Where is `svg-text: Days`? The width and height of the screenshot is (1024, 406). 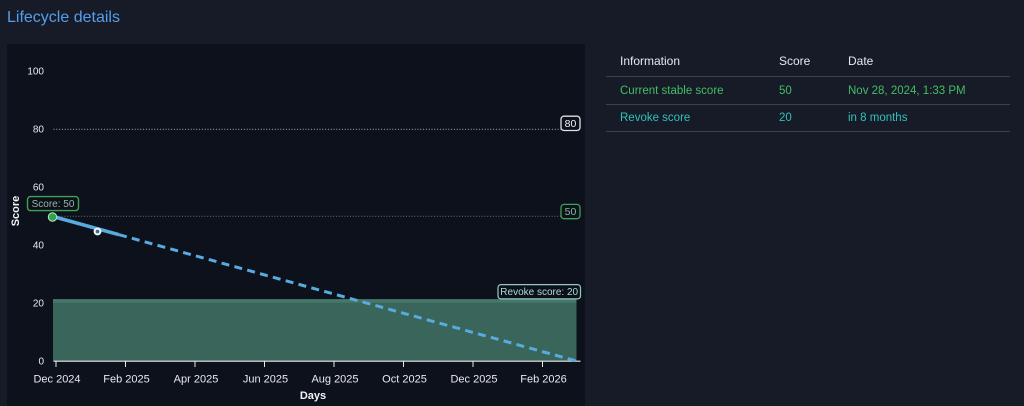
svg-text: Days is located at coordinates (313, 396).